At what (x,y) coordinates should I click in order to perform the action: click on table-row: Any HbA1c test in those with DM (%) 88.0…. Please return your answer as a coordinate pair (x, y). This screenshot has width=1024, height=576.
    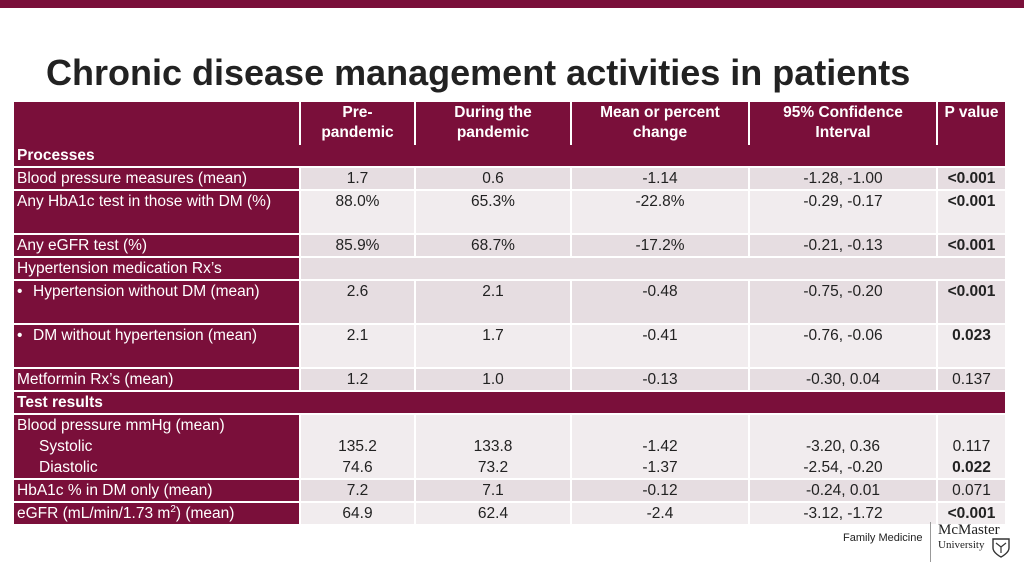
    Looking at the image, I should click on (509, 213).